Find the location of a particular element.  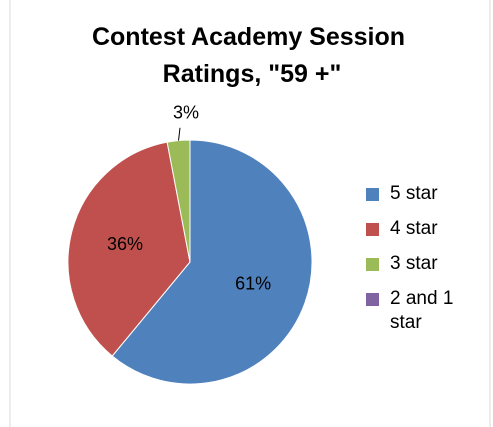

legend-label: 3 star is located at coordinates (414, 263).